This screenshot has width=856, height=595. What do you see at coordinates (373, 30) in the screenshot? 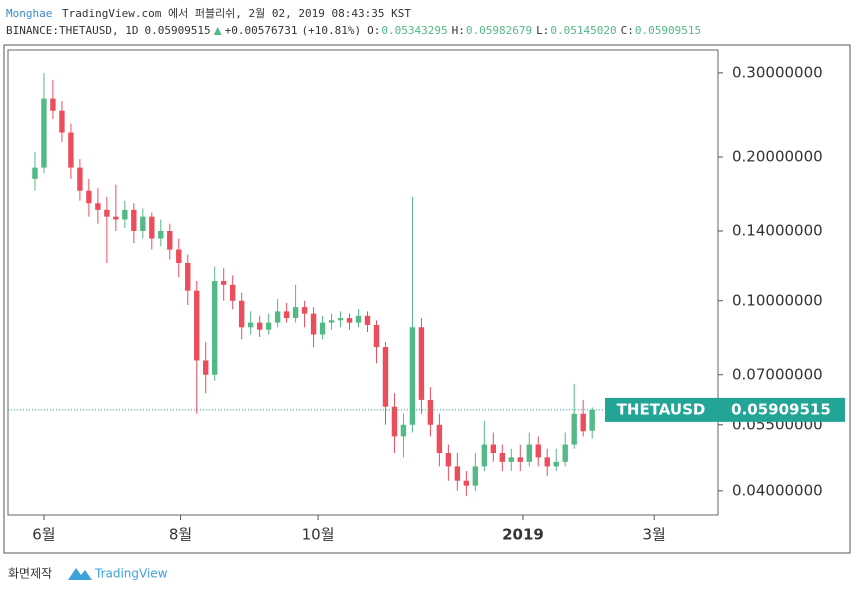
I see `ohlc-key: O:` at bounding box center [373, 30].